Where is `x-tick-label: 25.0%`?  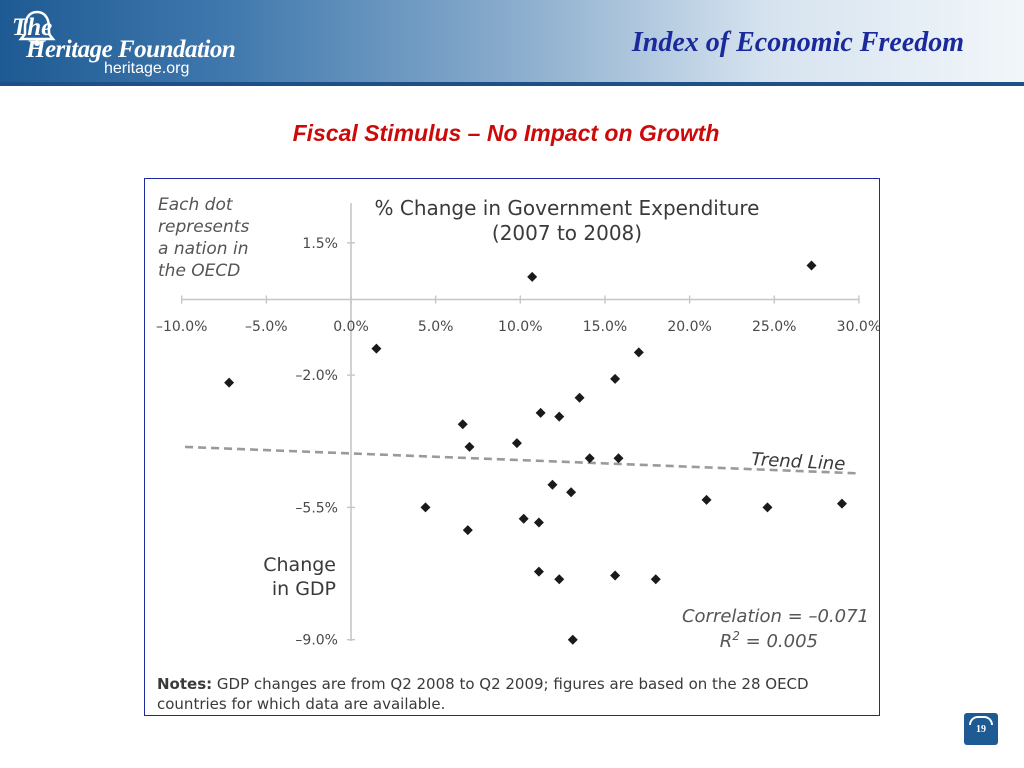 x-tick-label: 25.0% is located at coordinates (774, 327).